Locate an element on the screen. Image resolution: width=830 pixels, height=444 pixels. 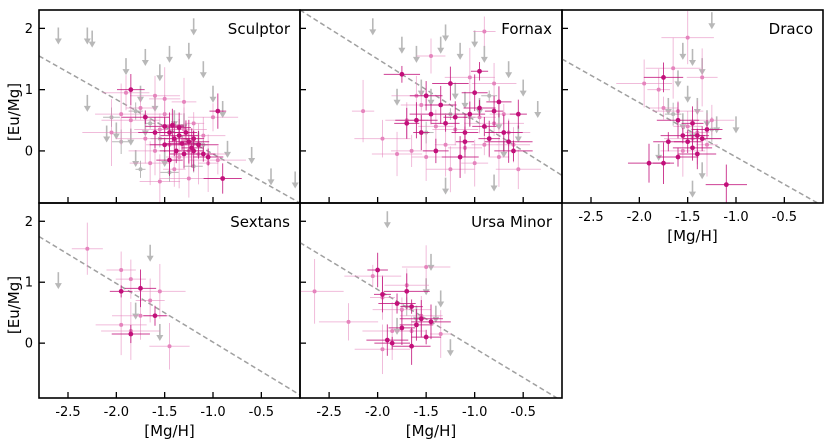
panel-label: Sculptor is located at coordinates (259, 29).